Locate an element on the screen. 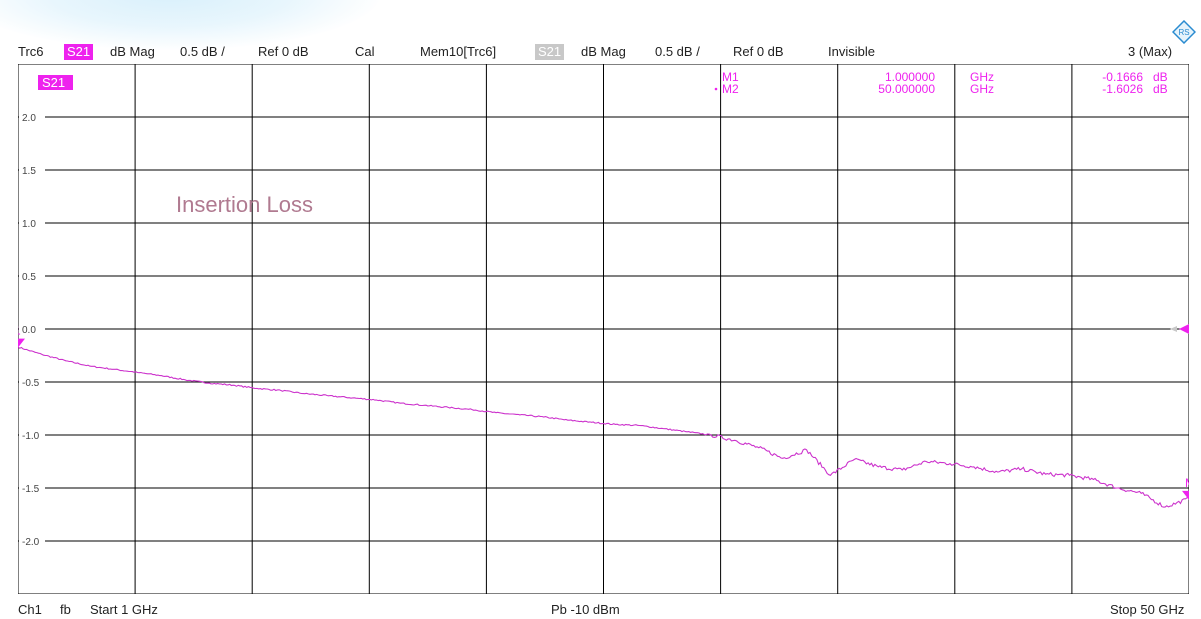  marker-name: M1 is located at coordinates (730, 77).